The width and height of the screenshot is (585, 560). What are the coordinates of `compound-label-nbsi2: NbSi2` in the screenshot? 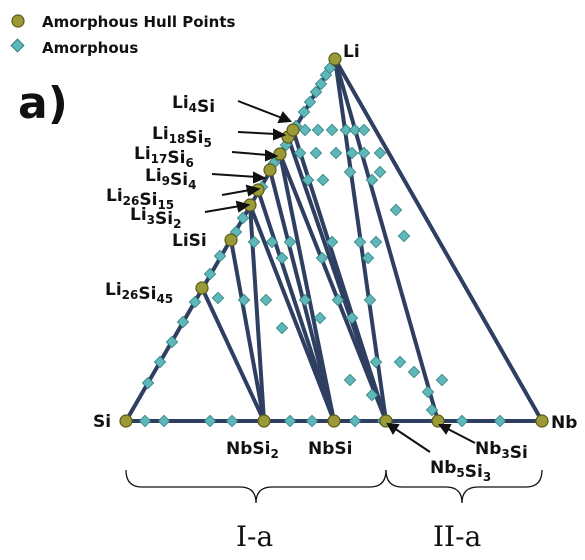 It's located at (252, 450).